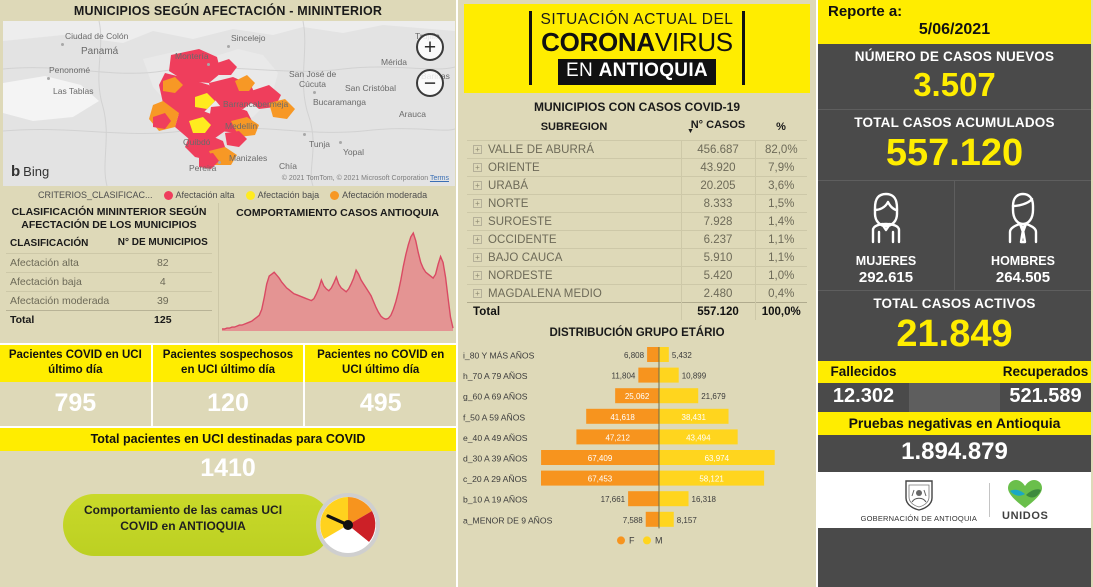 The image size is (1093, 587). Describe the element at coordinates (582, 70) in the screenshot. I see `logo-en-text: EN` at that location.